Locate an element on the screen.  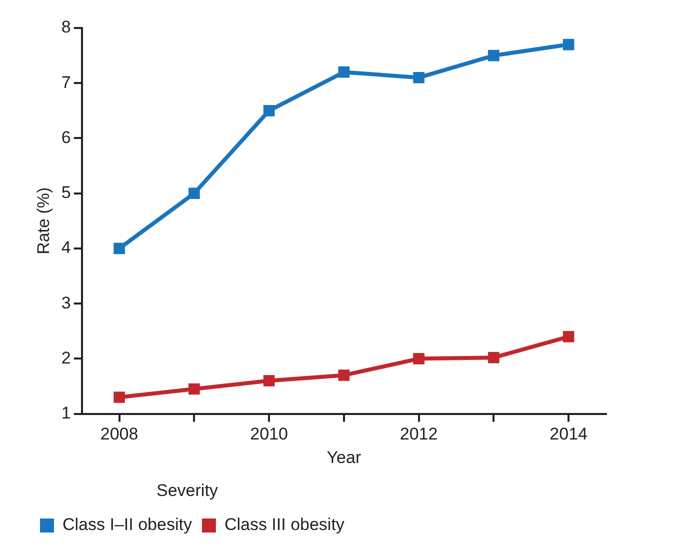
x-axis-title: Year is located at coordinates (344, 458).